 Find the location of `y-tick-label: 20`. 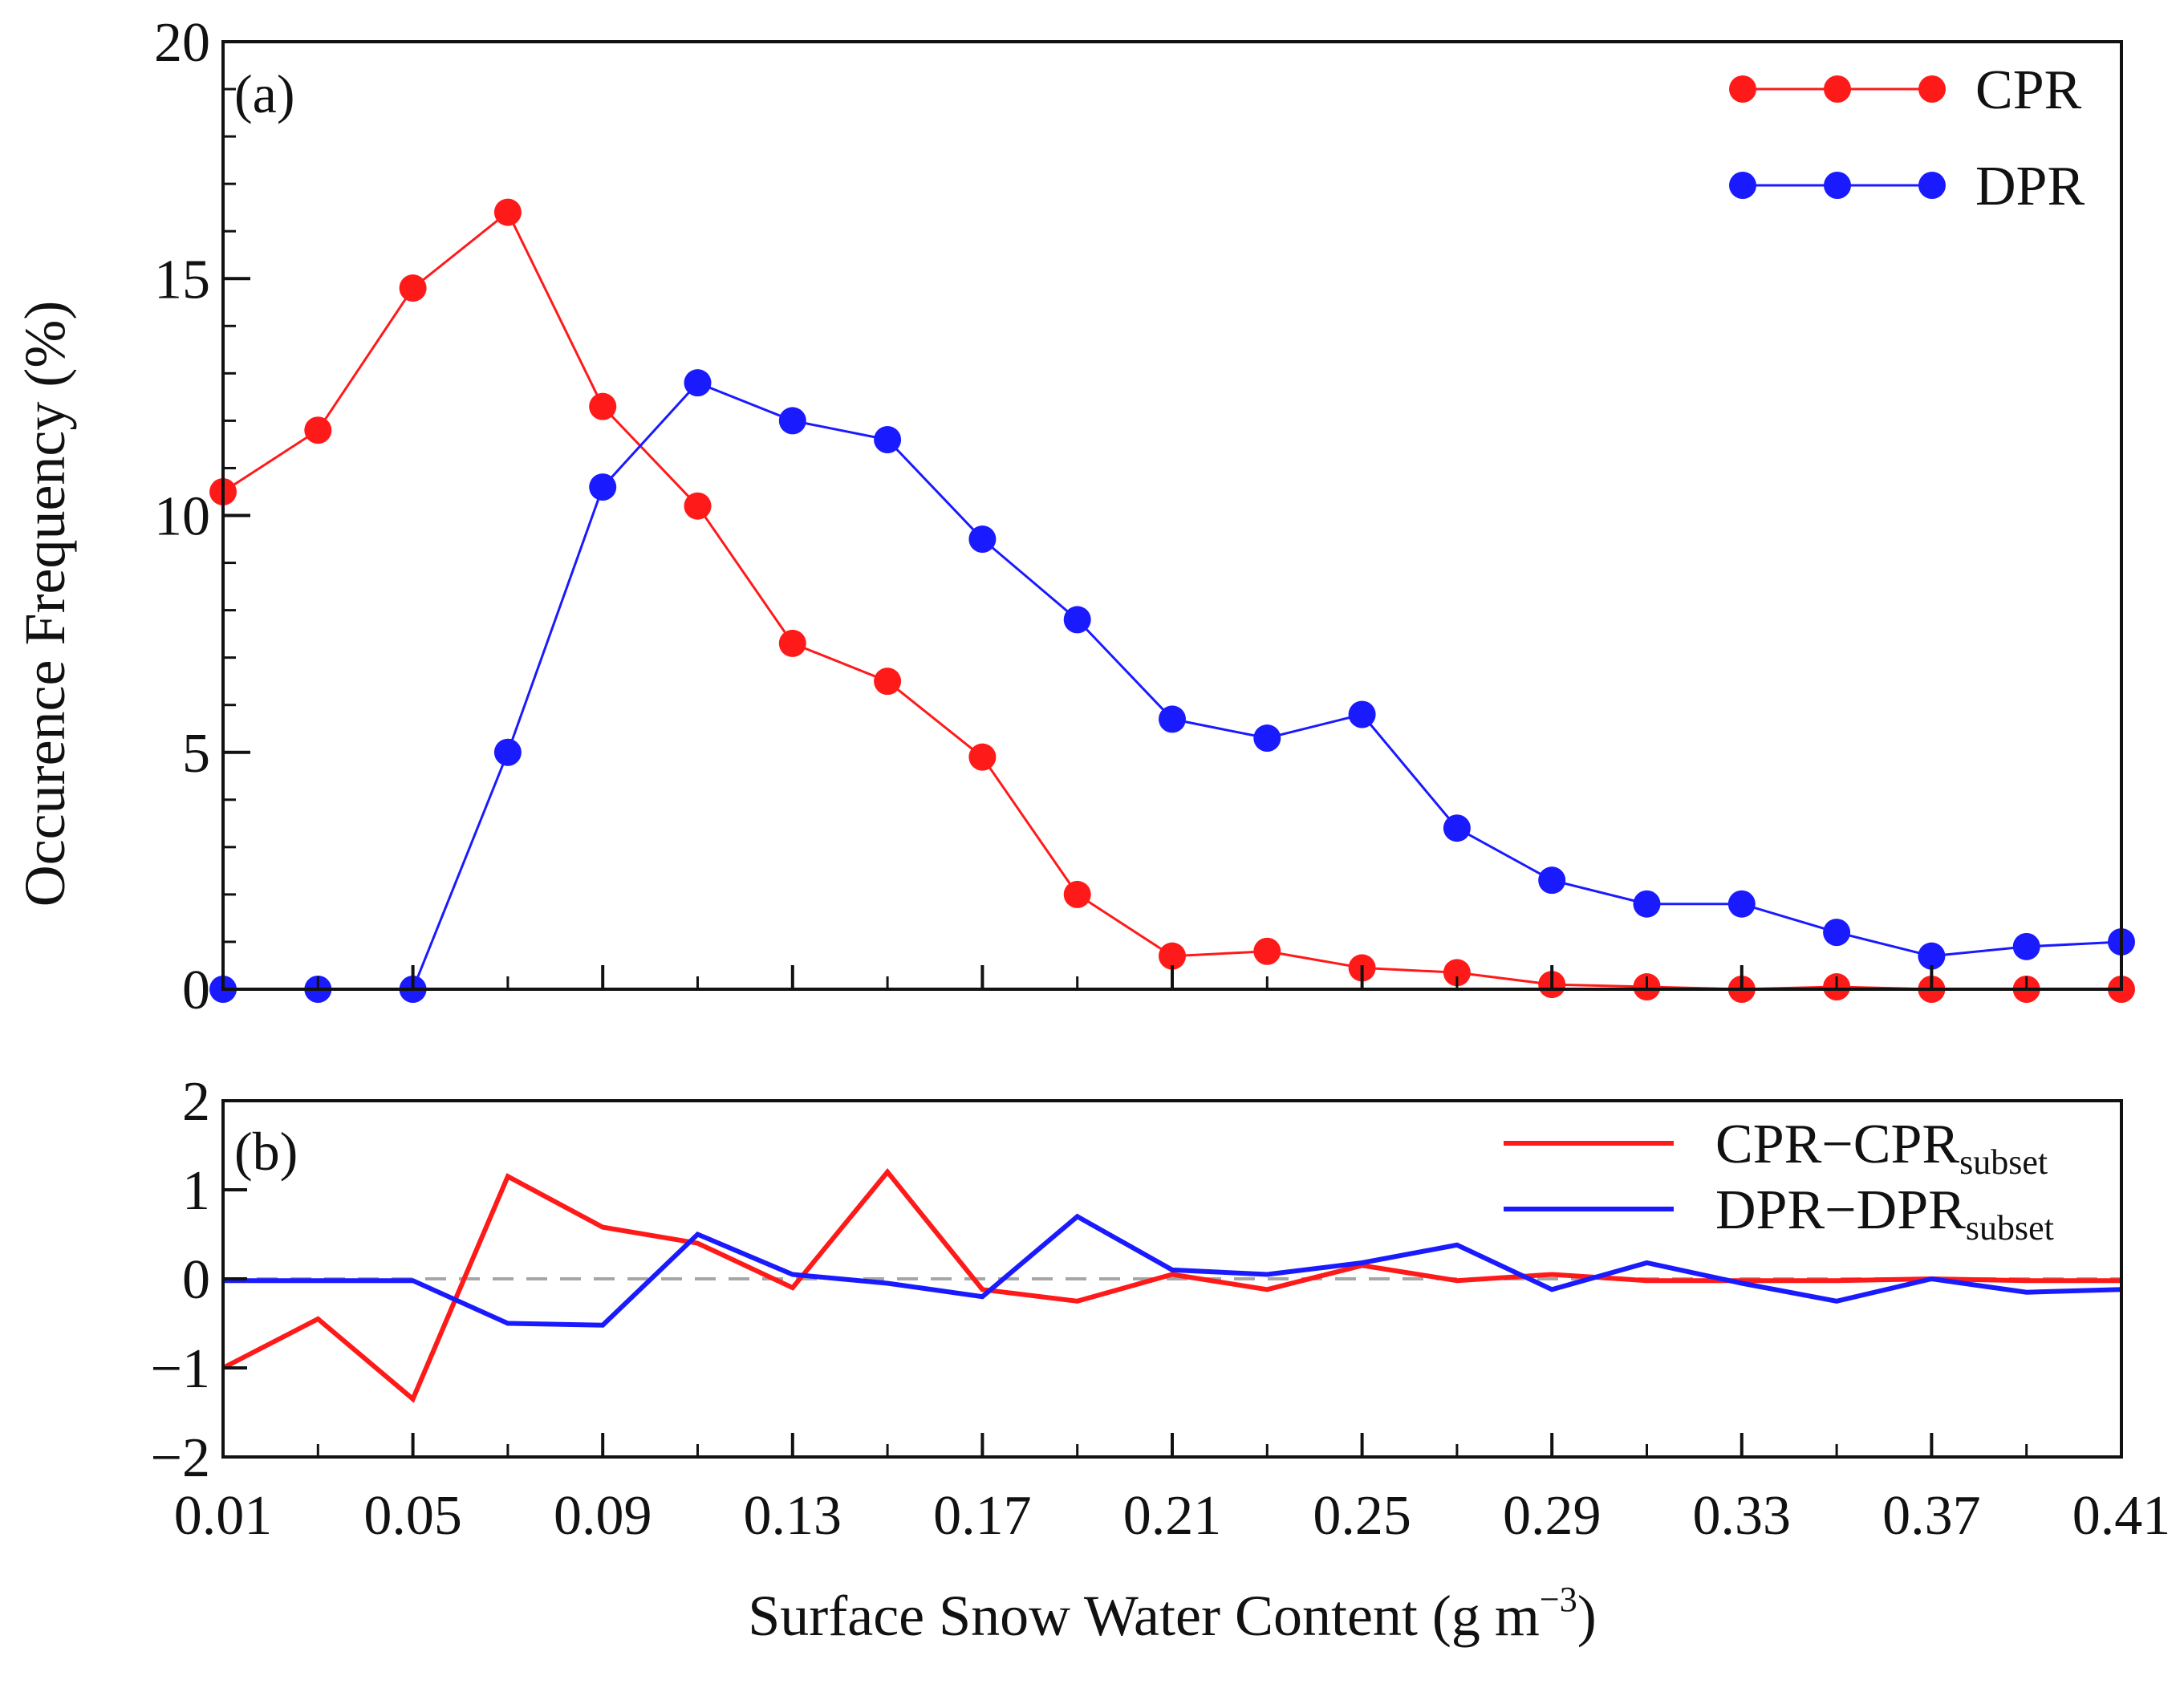

y-tick-label: 20 is located at coordinates (182, 43).